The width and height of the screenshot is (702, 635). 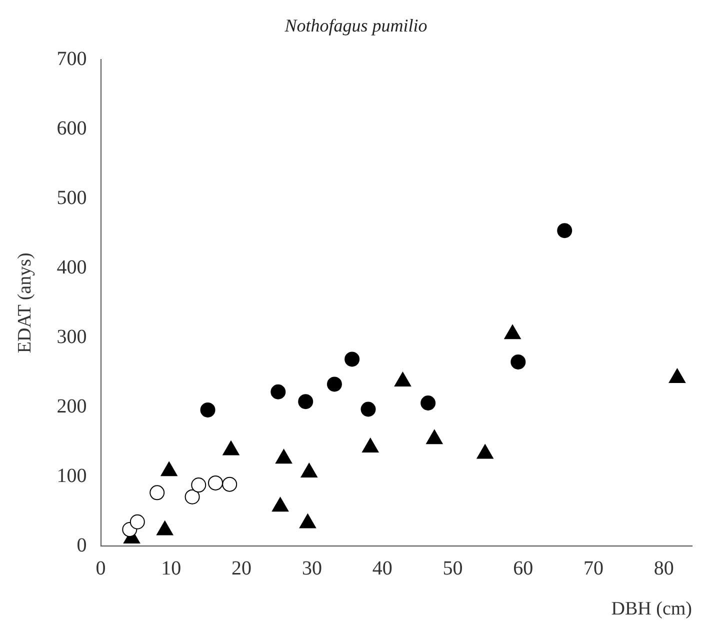 I want to click on x-tick-label: 40, so click(x=382, y=568).